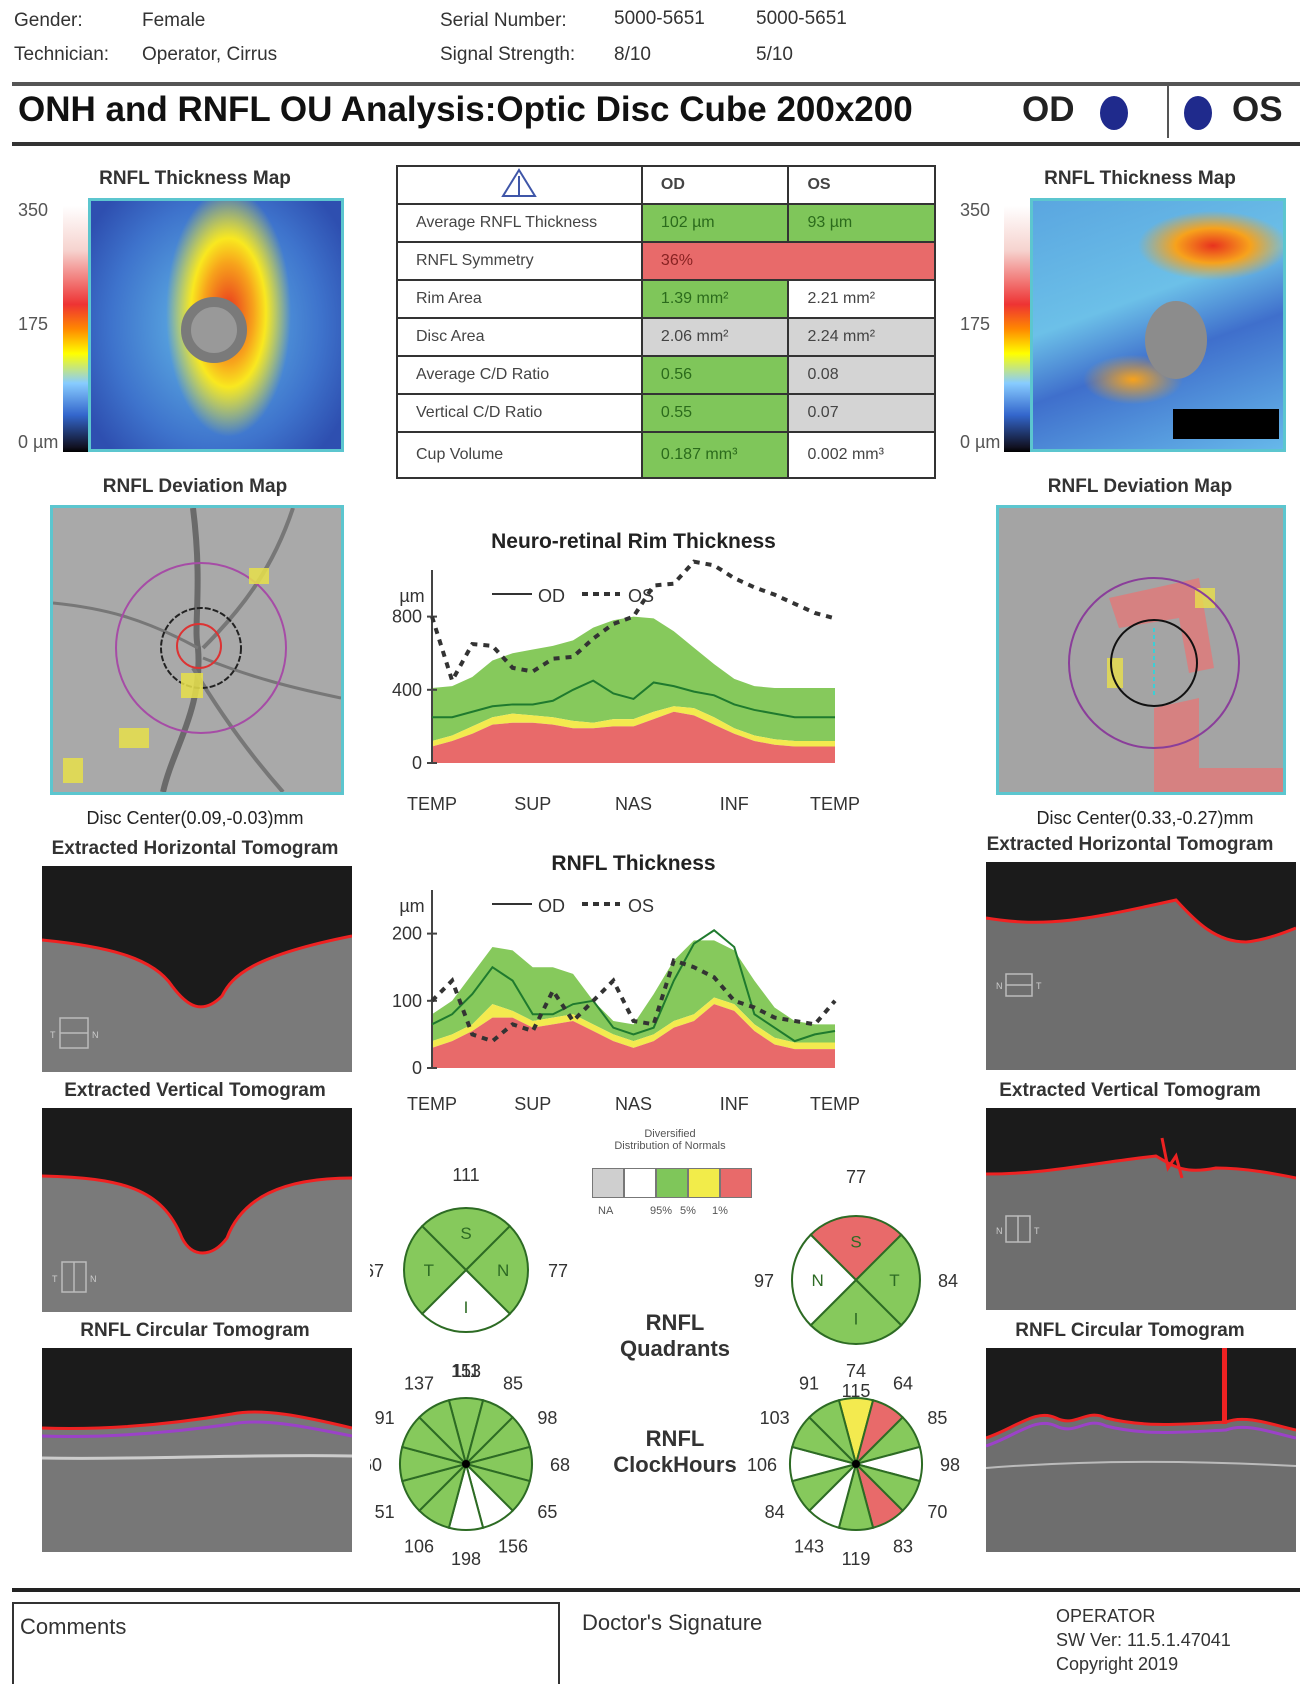 The height and width of the screenshot is (1684, 1310). I want to click on rnfl-chart-series-od, so click(633, 985).